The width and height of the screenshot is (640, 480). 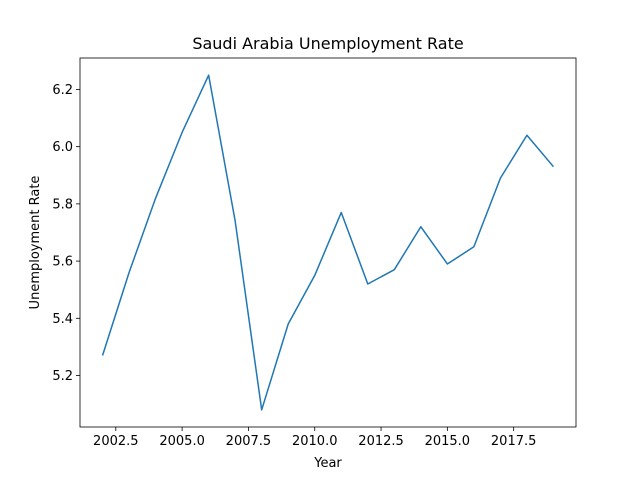 I want to click on x-tick-label: 2005.0, so click(x=182, y=441).